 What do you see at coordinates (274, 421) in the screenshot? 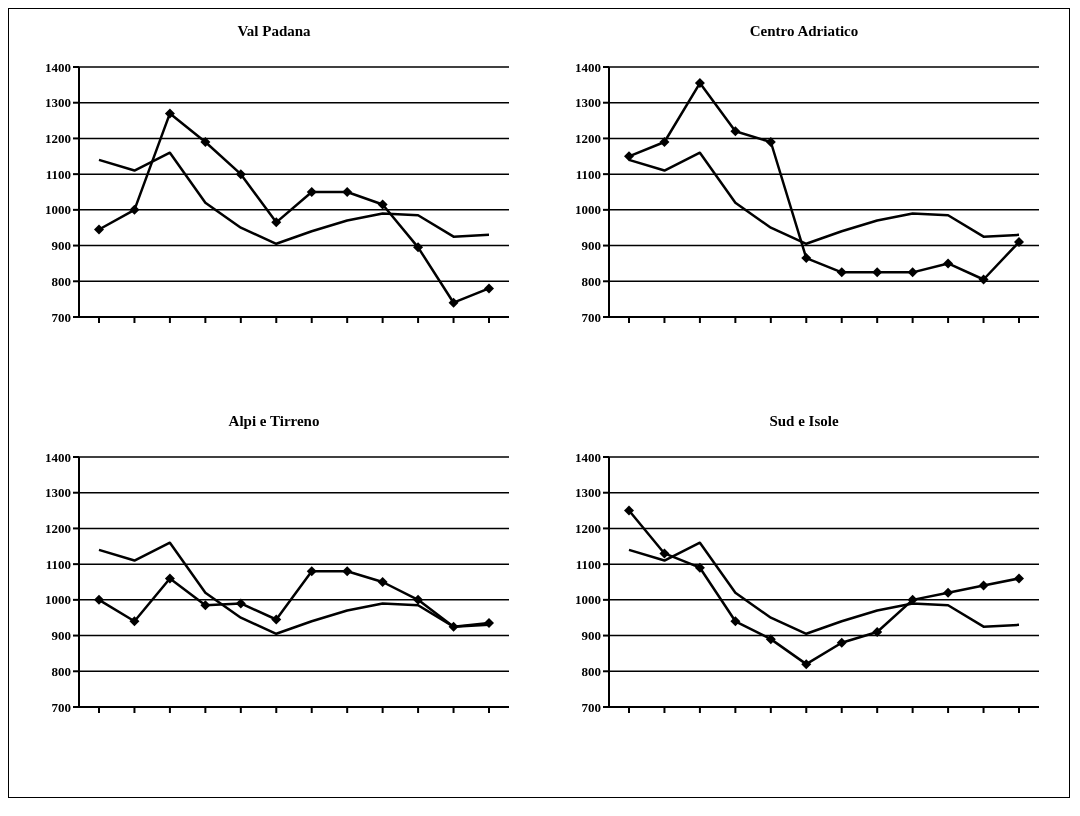
I see `chart-title: Alpi e Tirreno` at bounding box center [274, 421].